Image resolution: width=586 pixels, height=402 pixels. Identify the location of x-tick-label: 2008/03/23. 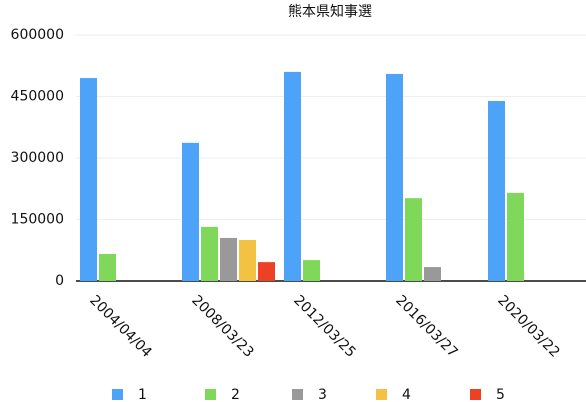
(222, 326).